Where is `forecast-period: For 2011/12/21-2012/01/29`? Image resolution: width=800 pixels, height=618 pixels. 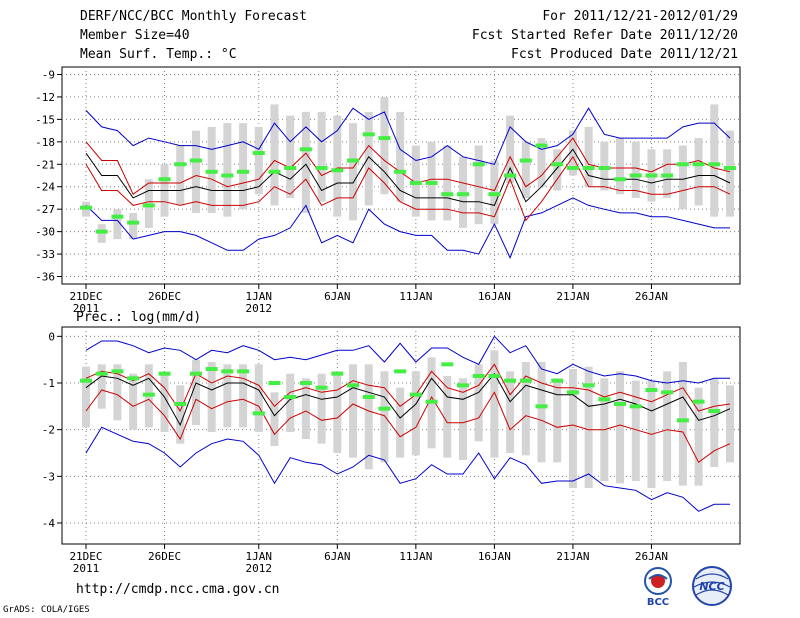 forecast-period: For 2011/12/21-2012/01/29 is located at coordinates (640, 16).